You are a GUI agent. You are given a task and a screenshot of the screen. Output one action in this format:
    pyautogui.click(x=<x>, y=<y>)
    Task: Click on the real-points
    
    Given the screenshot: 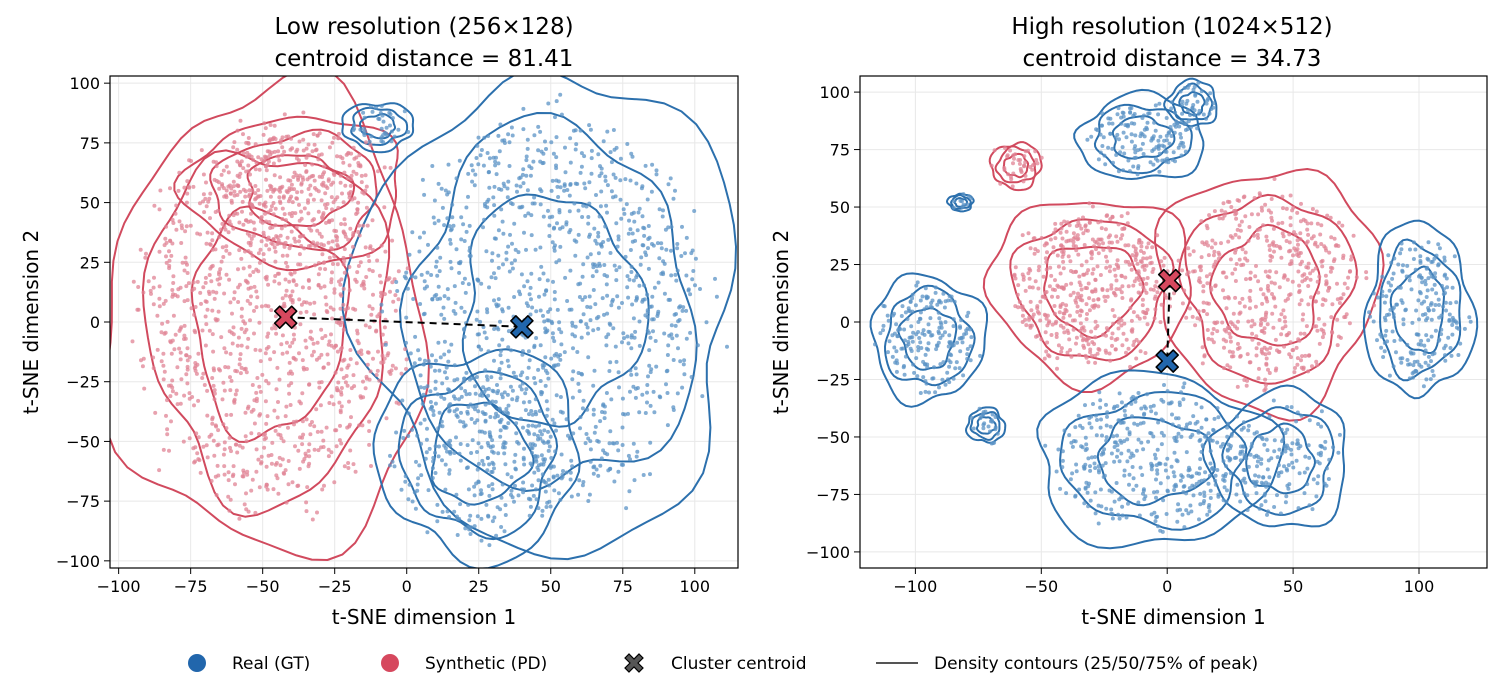 What is the action you would take?
    pyautogui.click(x=381, y=124)
    